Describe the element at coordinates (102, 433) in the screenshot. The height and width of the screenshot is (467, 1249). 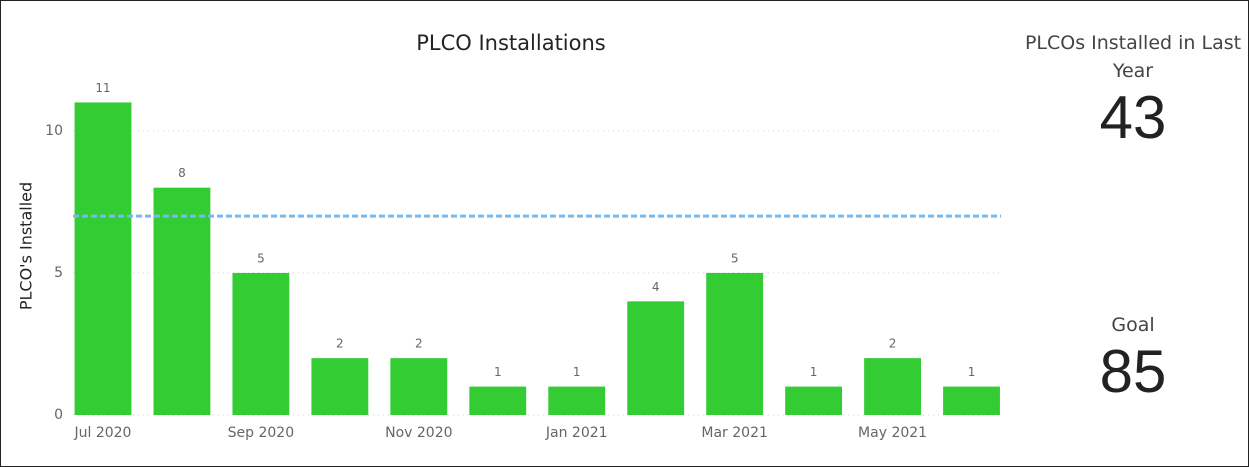
I see `x-tick-label: Jul 2020` at that location.